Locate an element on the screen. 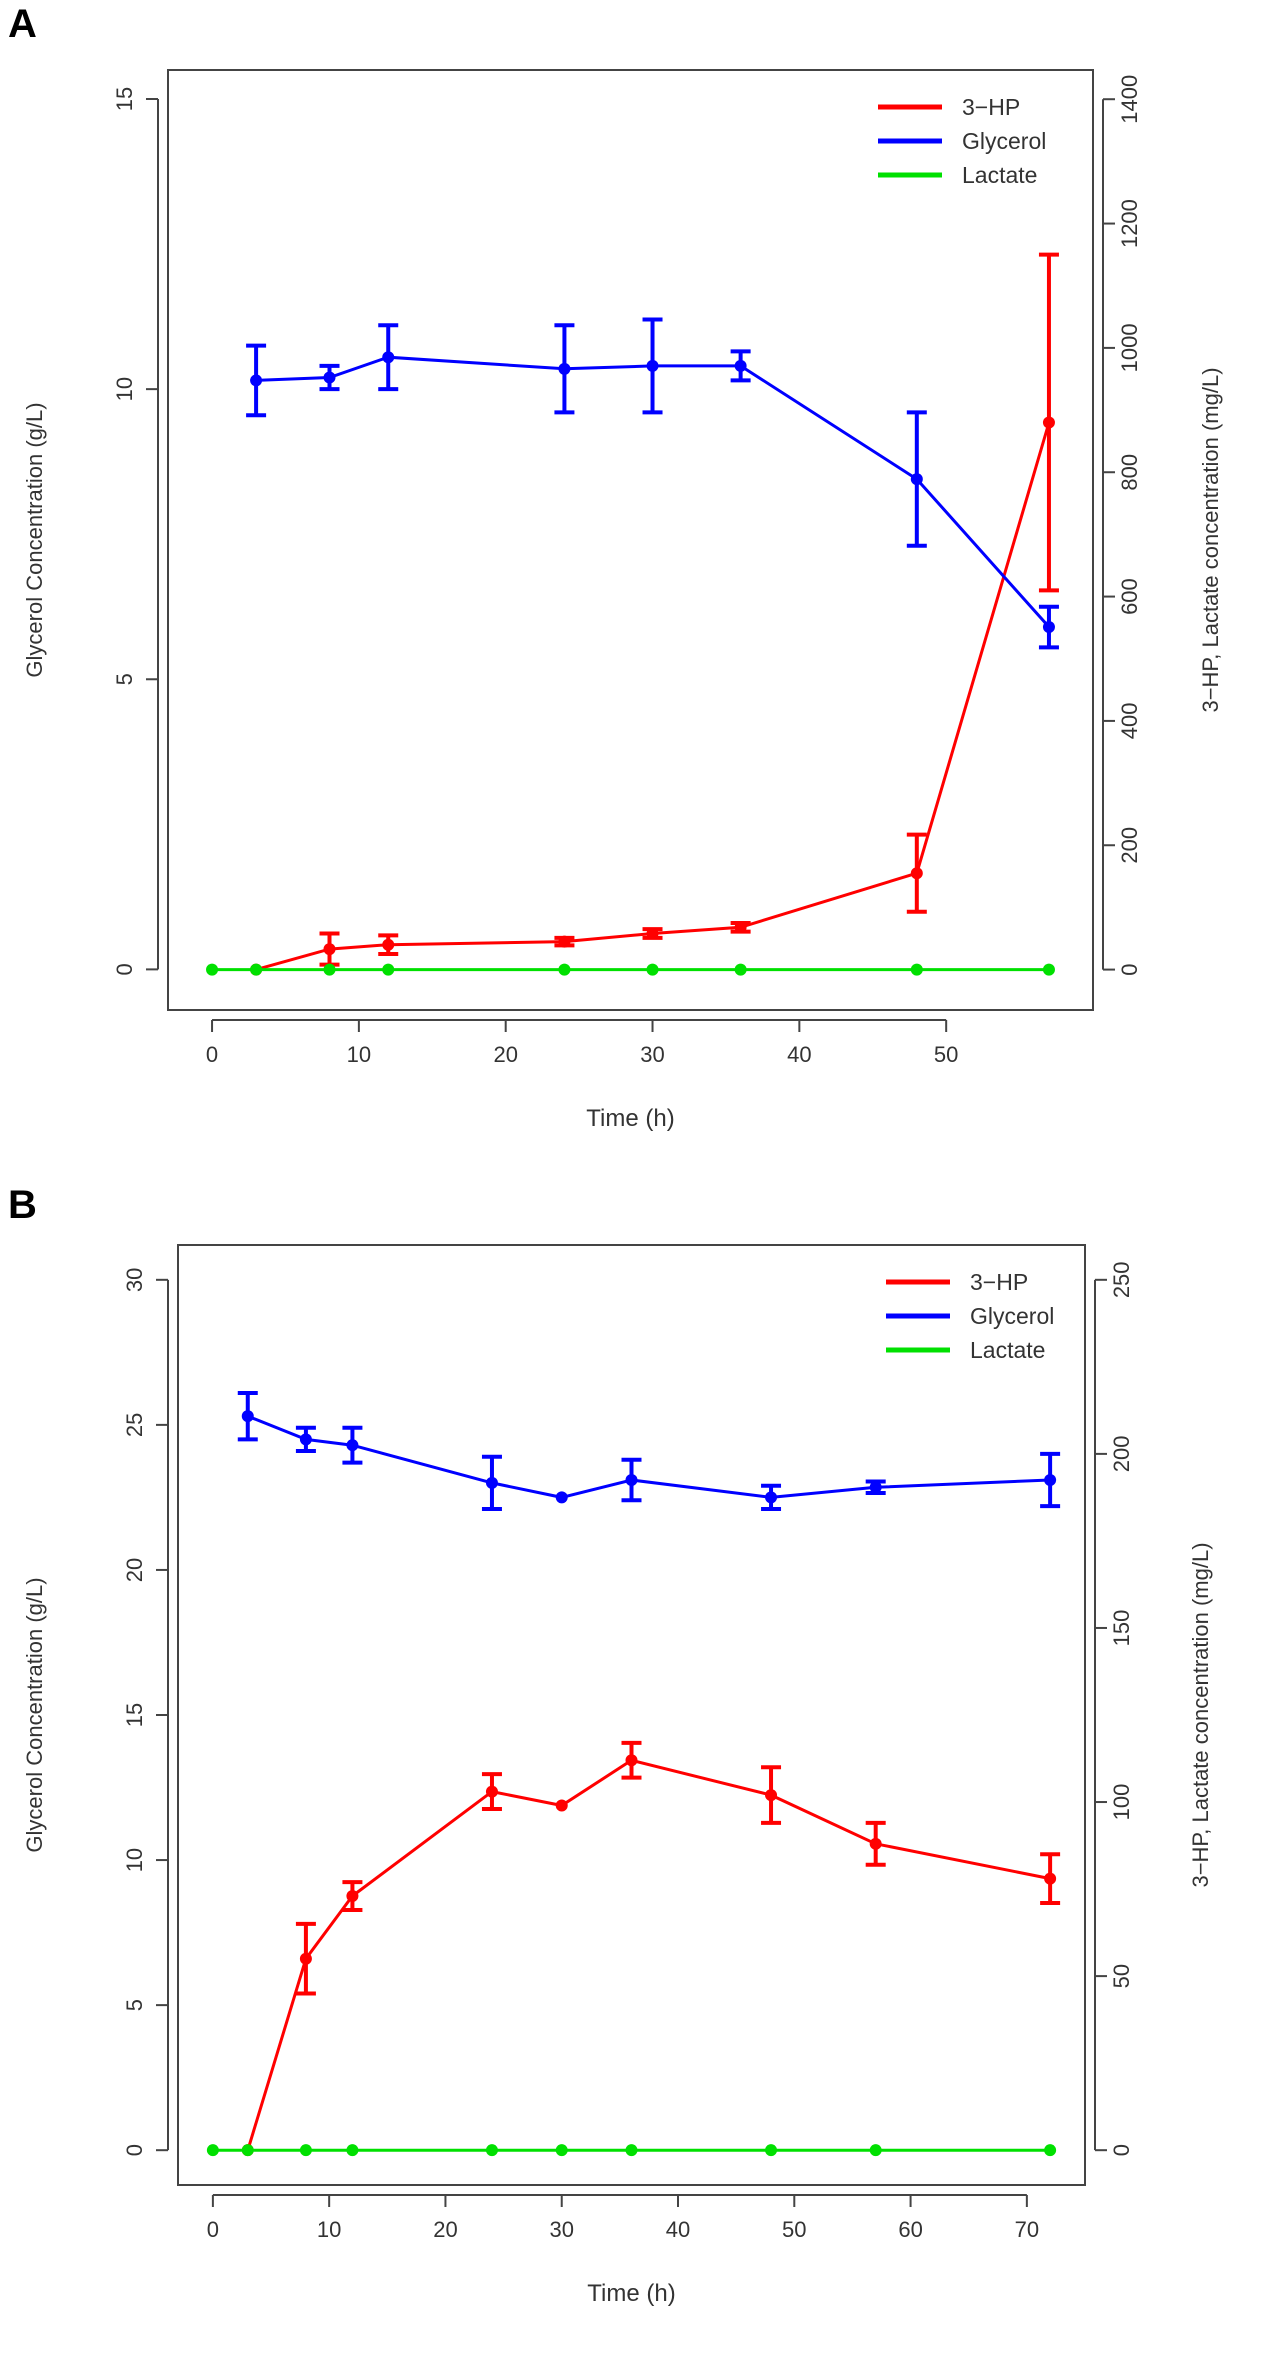 This screenshot has width=1267, height=2362. panel-label: A is located at coordinates (22, 24).